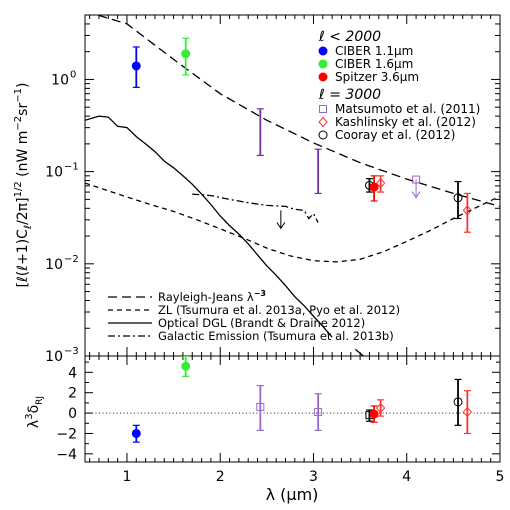 This screenshot has width=510, height=510. Describe the element at coordinates (292, 494) in the screenshot. I see `x-axis-label: λ (μm)` at that location.